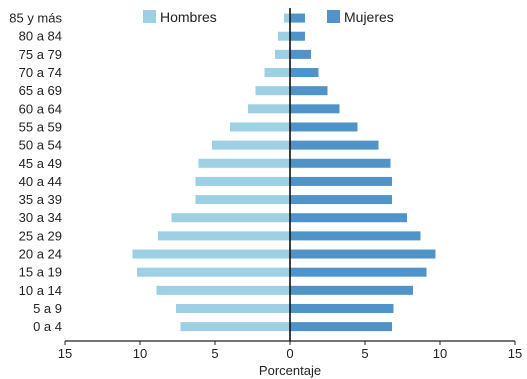 The image size is (527, 379). Describe the element at coordinates (40, 235) in the screenshot. I see `category-label-25-a-29: 25 a 29` at that location.